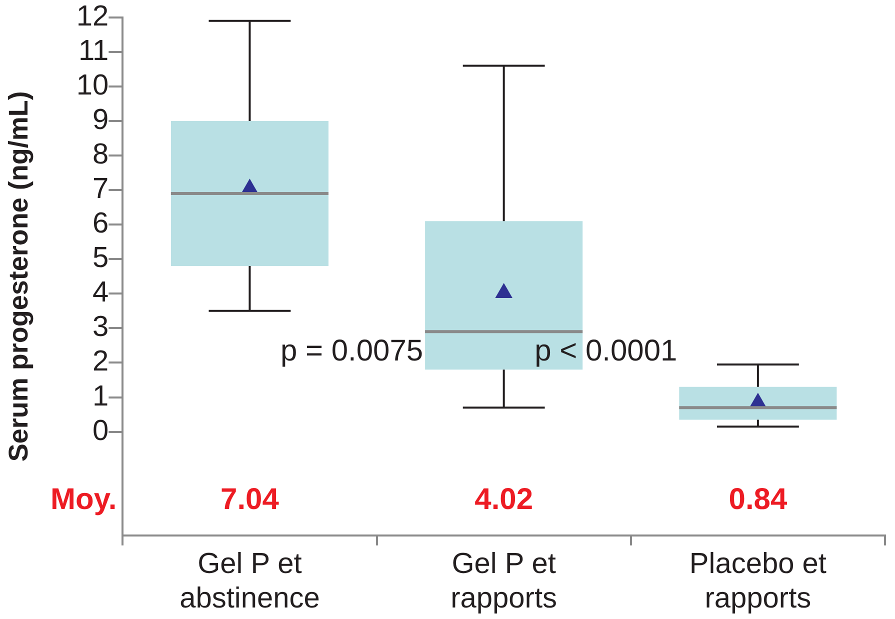 The height and width of the screenshot is (619, 895). I want to click on y-tick-label: 8, so click(100, 154).